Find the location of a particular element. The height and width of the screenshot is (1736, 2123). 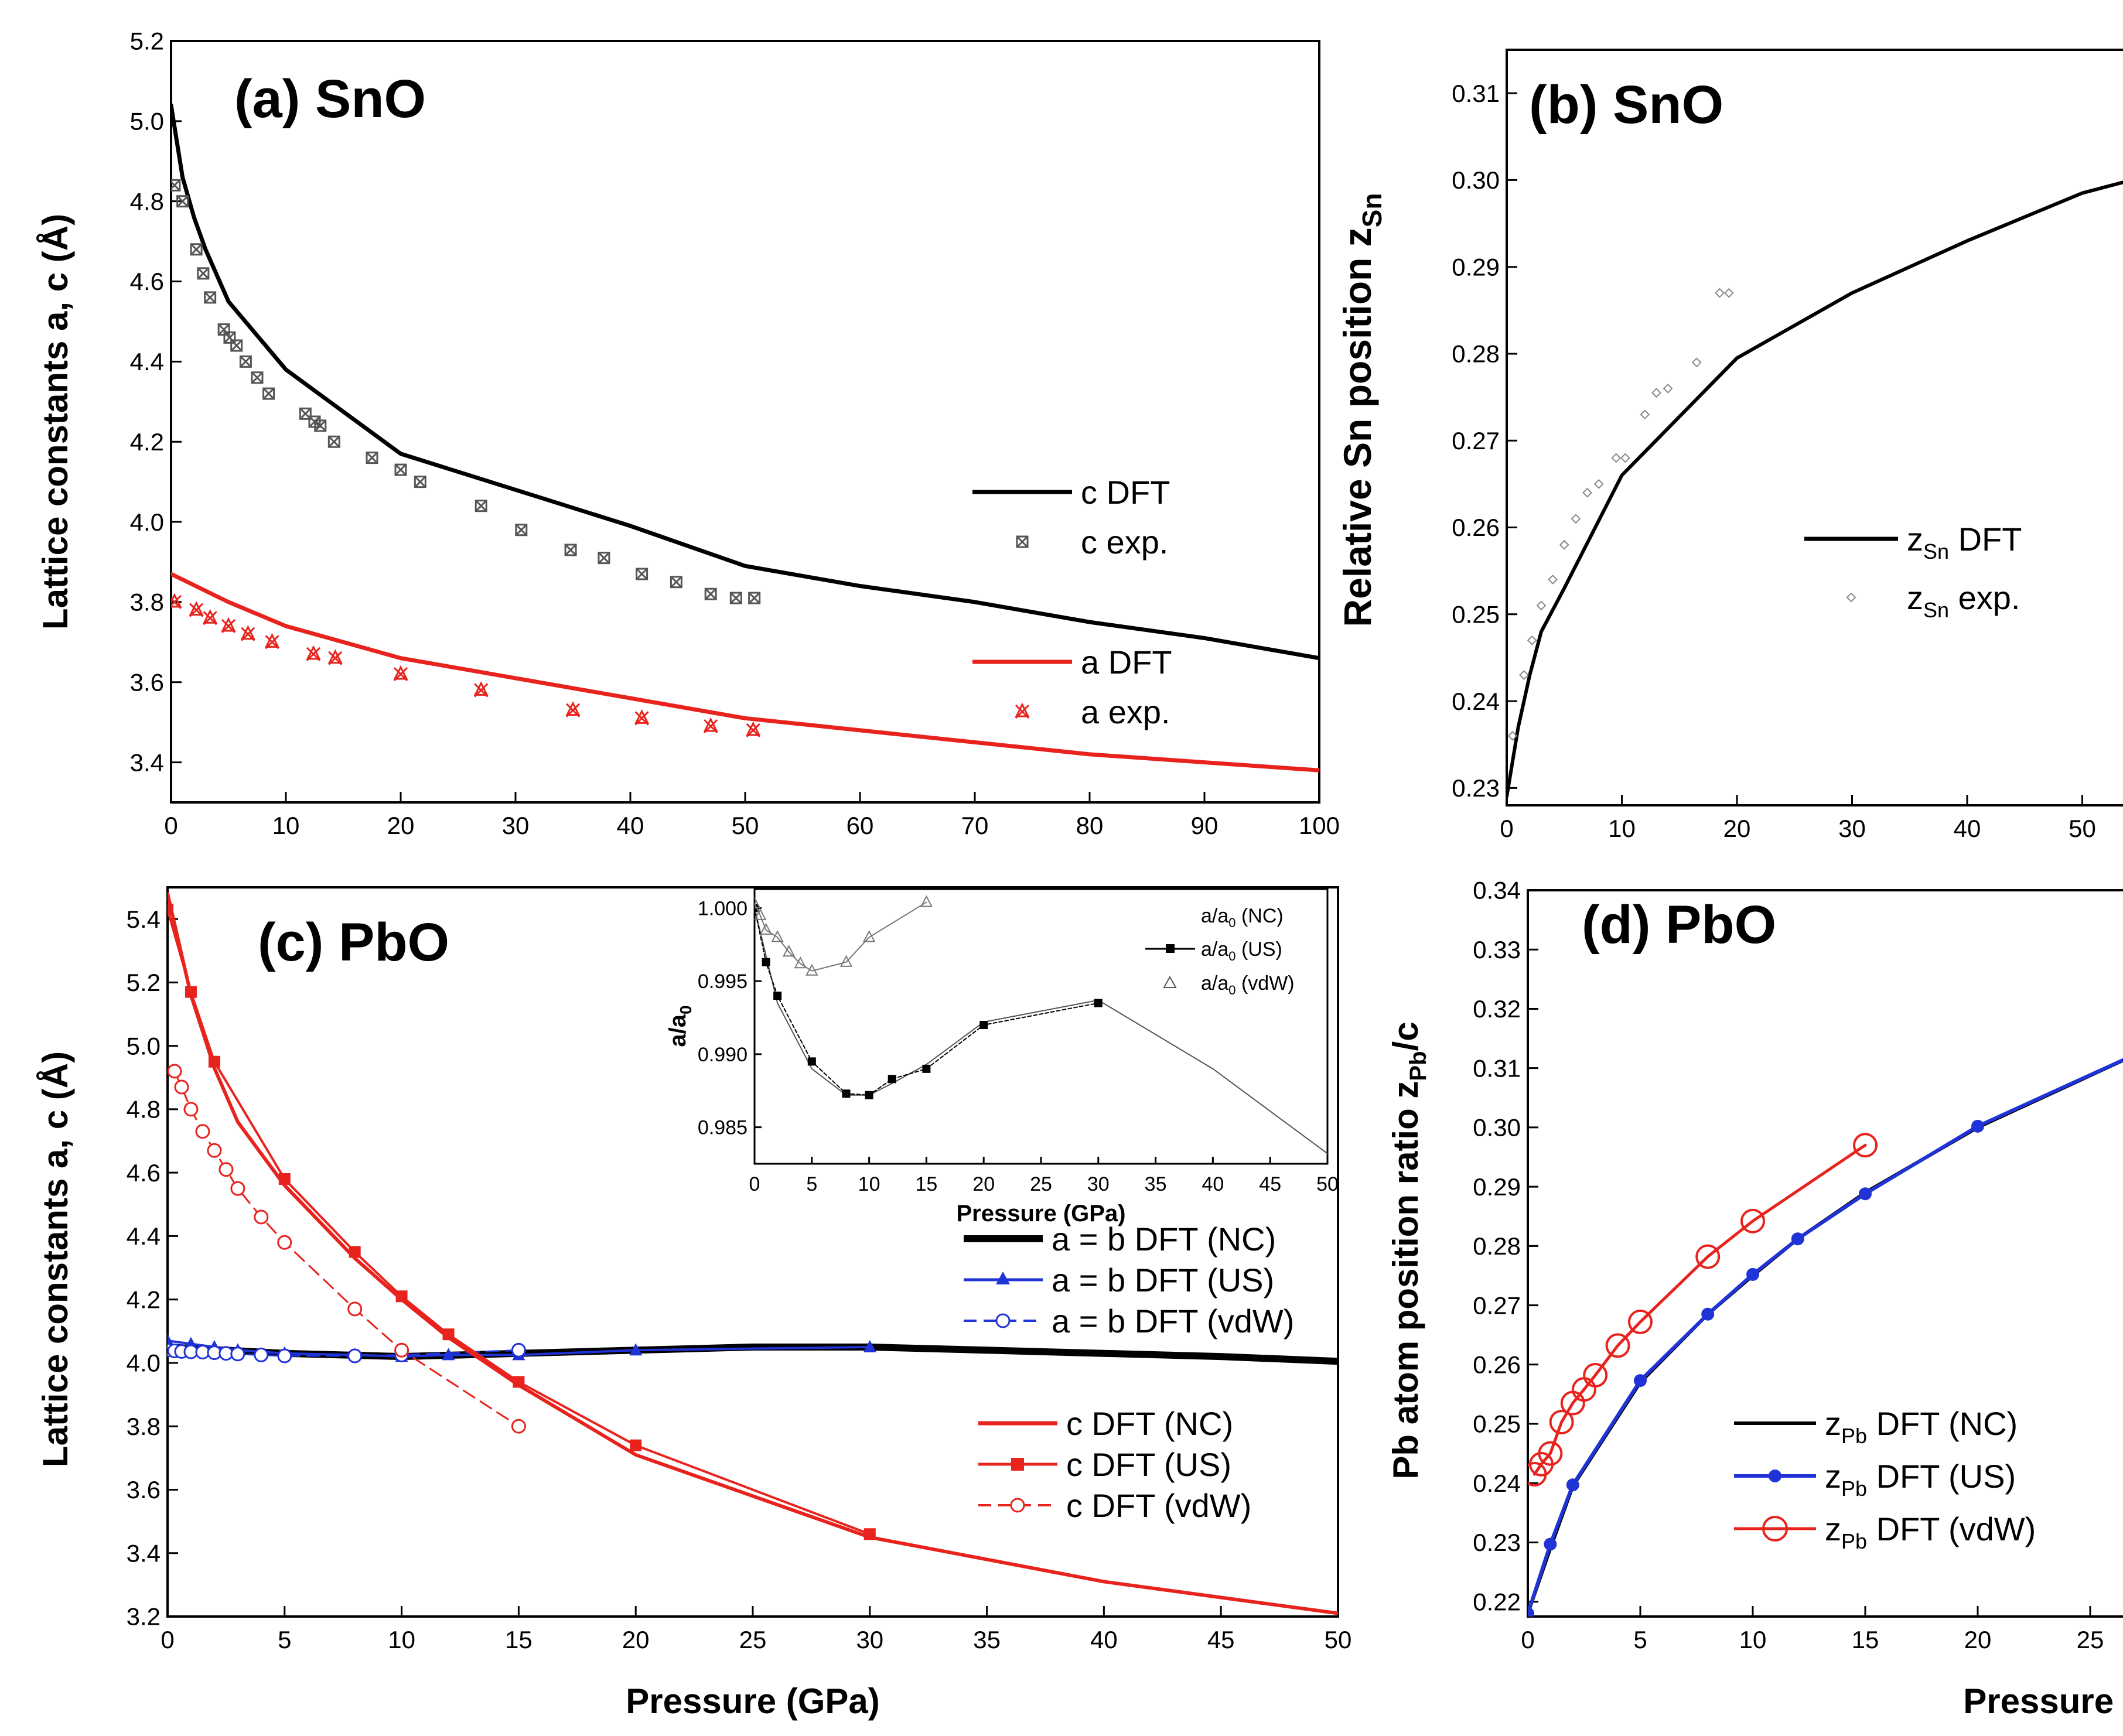

inset-axis-ticks: 0 5 10 15 20 25 30 35 40 45 50 0.985 0.990 0.995 1.000 is located at coordinates (1018, 1046).